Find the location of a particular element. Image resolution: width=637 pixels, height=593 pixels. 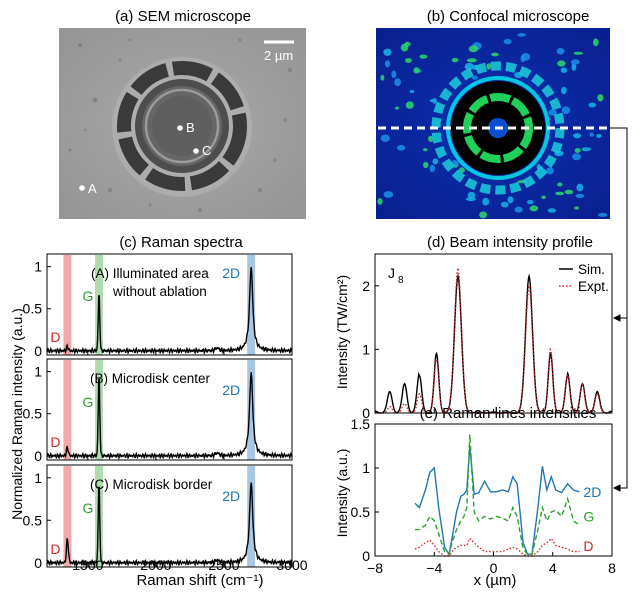

panel-c-title: (c) Raman spectra is located at coordinates (181, 242).